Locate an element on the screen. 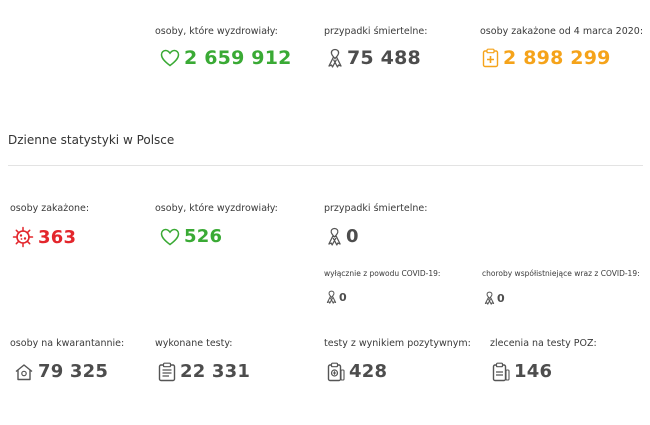 Image resolution: width=650 pixels, height=425 pixels. quarantine-label: osoby na kwarantannie: is located at coordinates (67, 343).